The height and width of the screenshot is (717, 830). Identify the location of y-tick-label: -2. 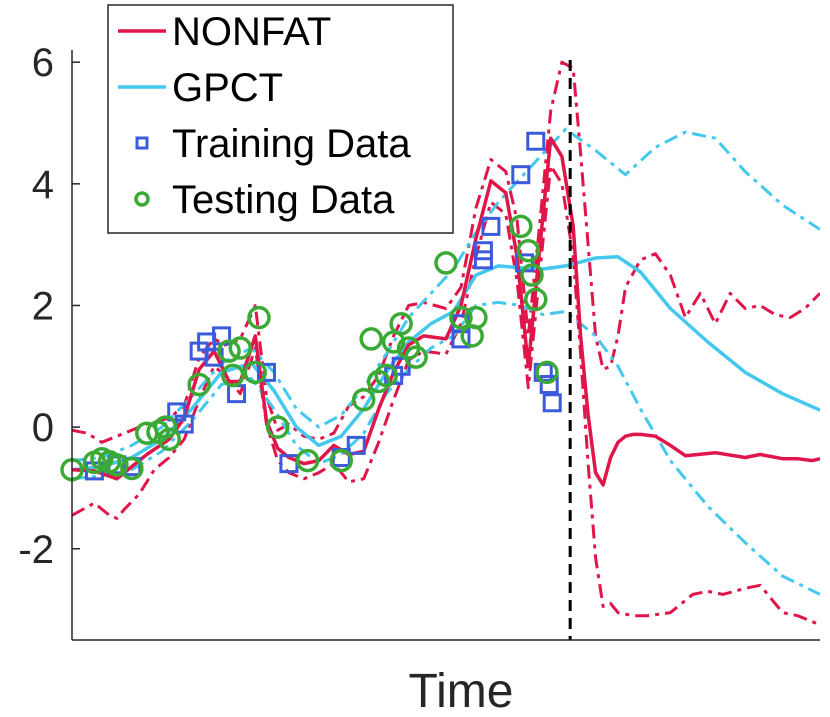
(36, 550).